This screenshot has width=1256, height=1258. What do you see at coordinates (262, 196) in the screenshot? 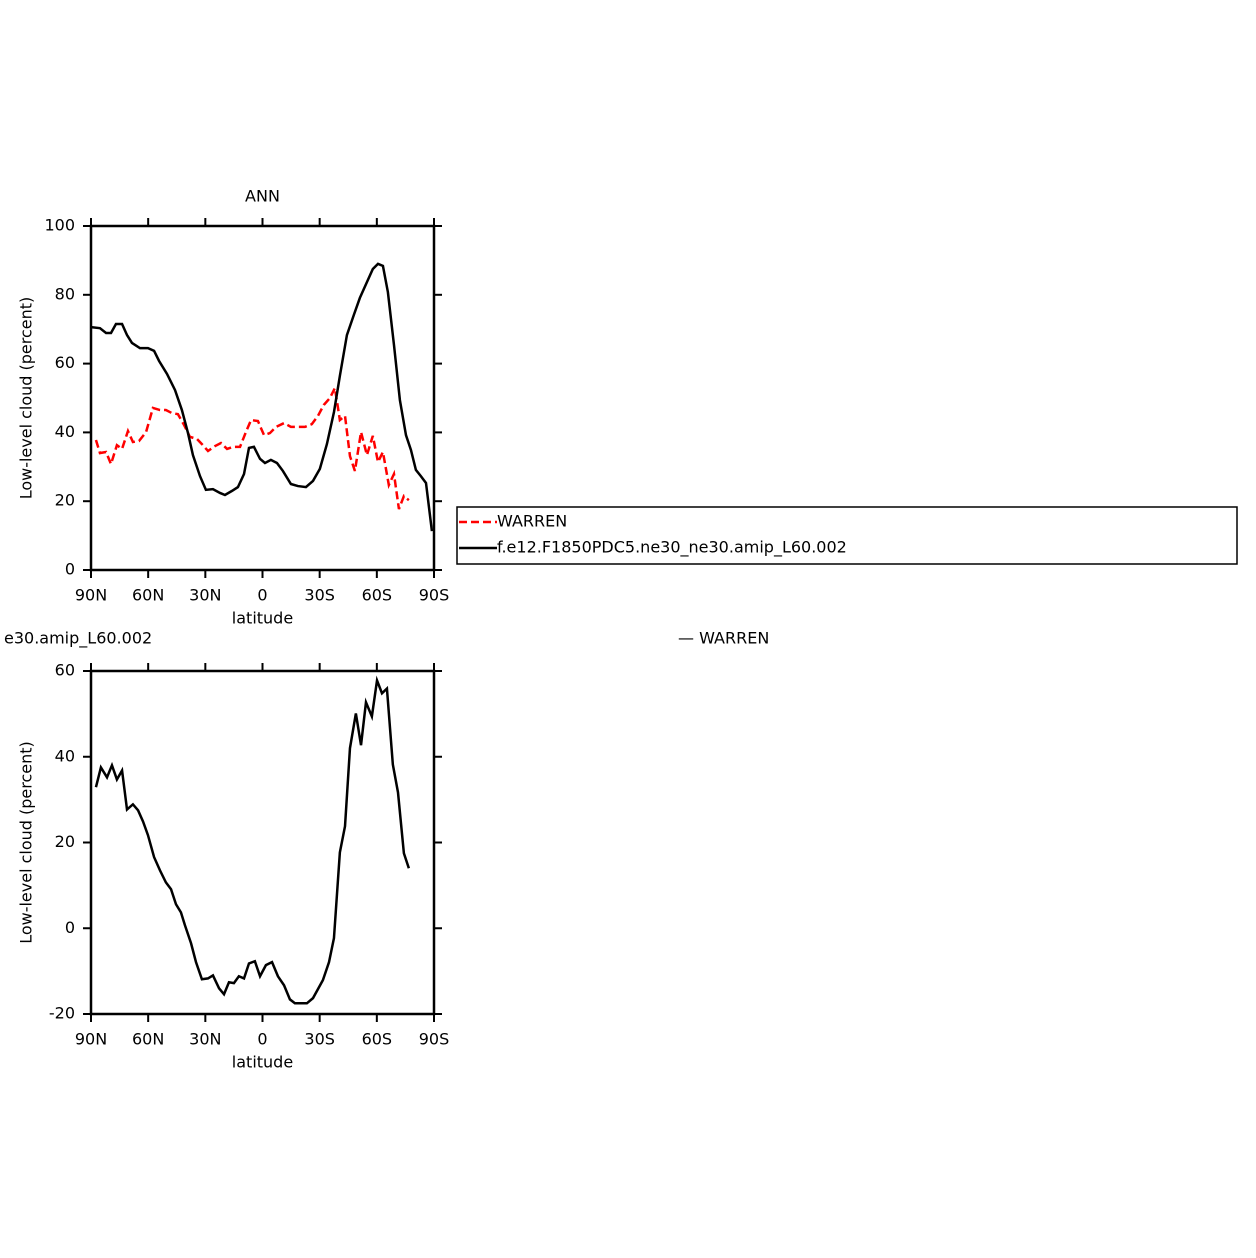
I see `chart-title: ANN` at bounding box center [262, 196].